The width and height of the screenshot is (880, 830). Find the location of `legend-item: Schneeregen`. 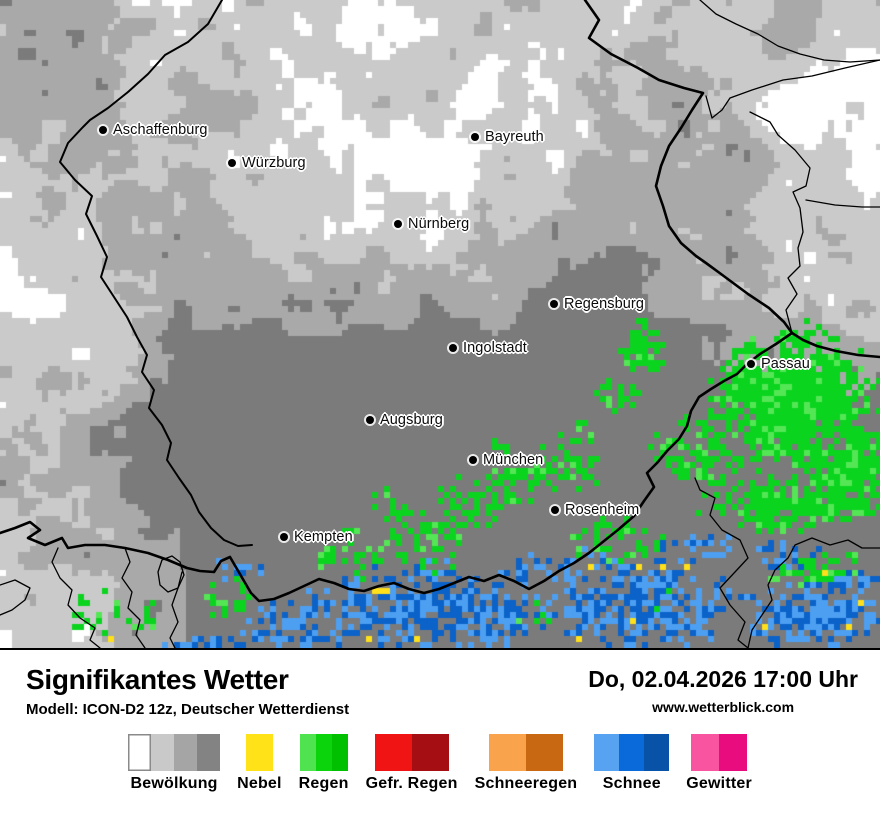

legend-item: Schneeregen is located at coordinates (526, 763).